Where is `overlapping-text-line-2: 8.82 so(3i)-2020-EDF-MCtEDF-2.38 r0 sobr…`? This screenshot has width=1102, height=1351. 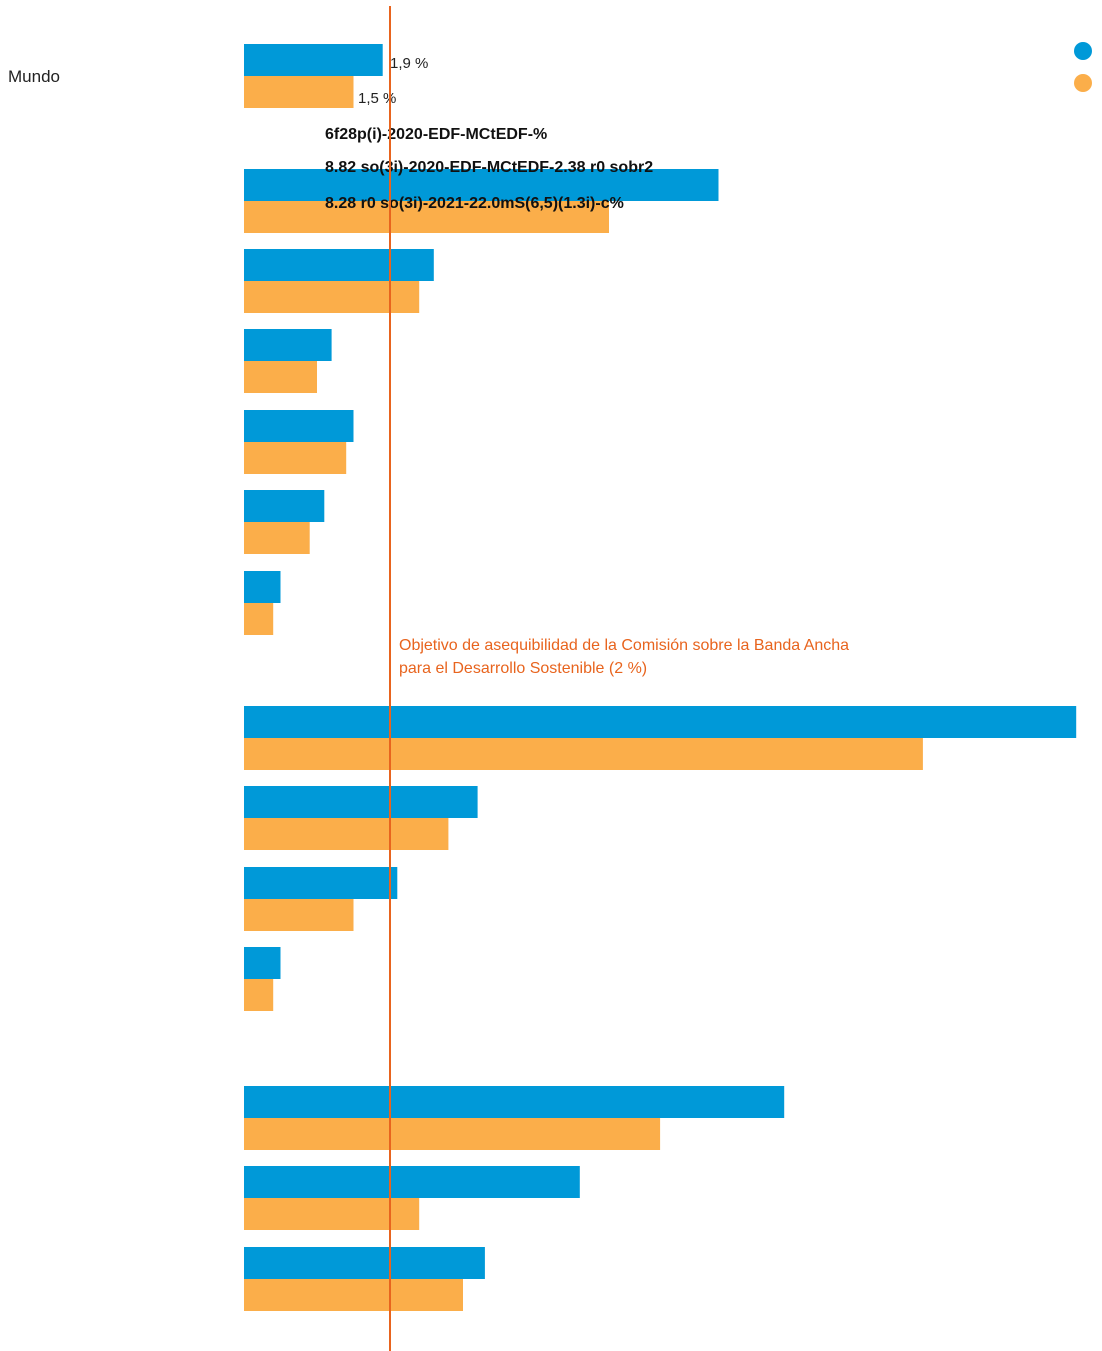 overlapping-text-line-2: 8.82 so(3i)-2020-EDF-MCtEDF-2.38 r0 sobr… is located at coordinates (489, 167).